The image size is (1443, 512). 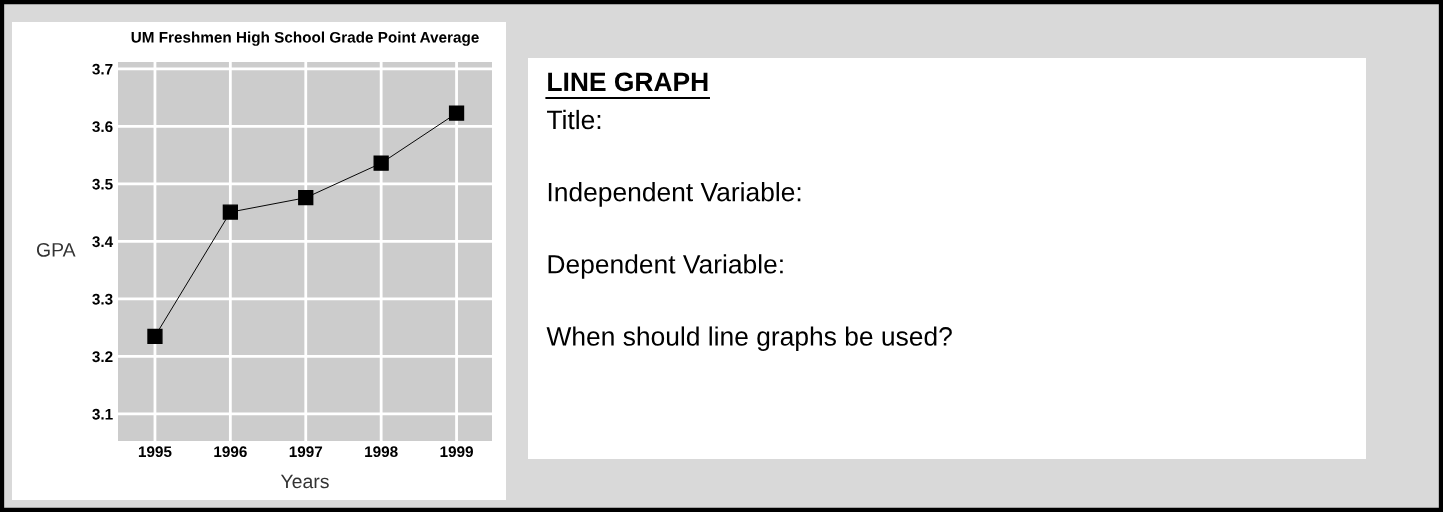 I want to click on text: LINE GRAPH, so click(x=628, y=82).